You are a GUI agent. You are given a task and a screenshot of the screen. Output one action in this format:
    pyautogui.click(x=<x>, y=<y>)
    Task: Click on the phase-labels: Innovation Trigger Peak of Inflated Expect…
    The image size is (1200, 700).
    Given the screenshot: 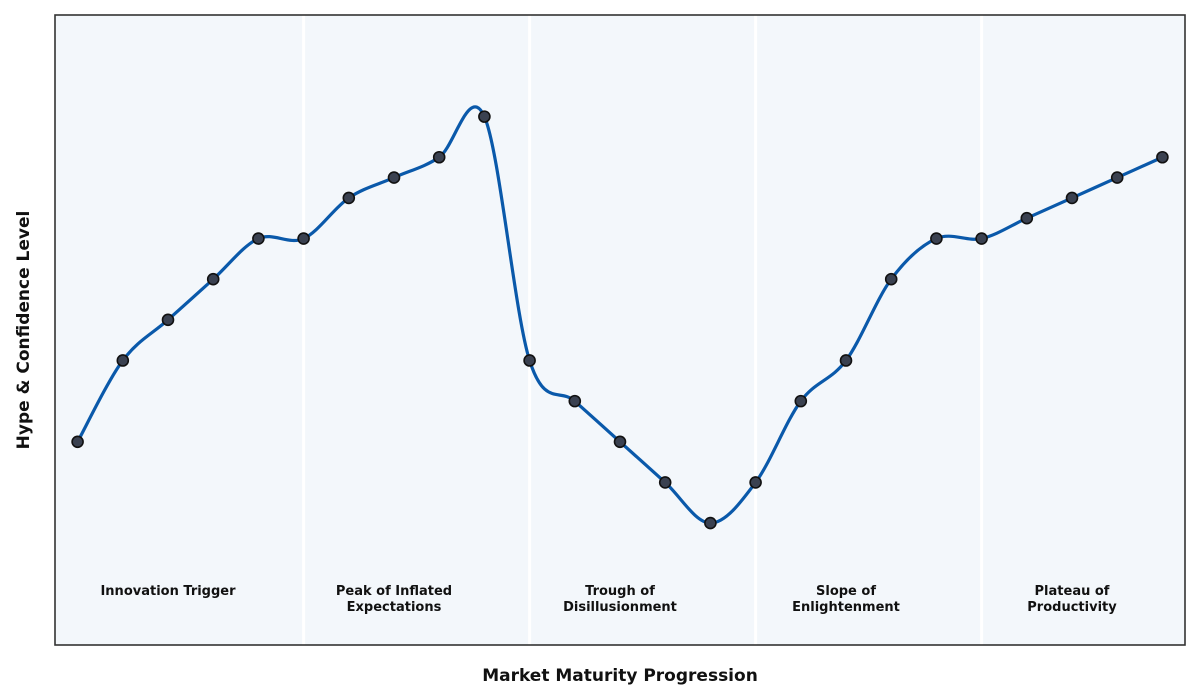 What is the action you would take?
    pyautogui.click(x=608, y=599)
    